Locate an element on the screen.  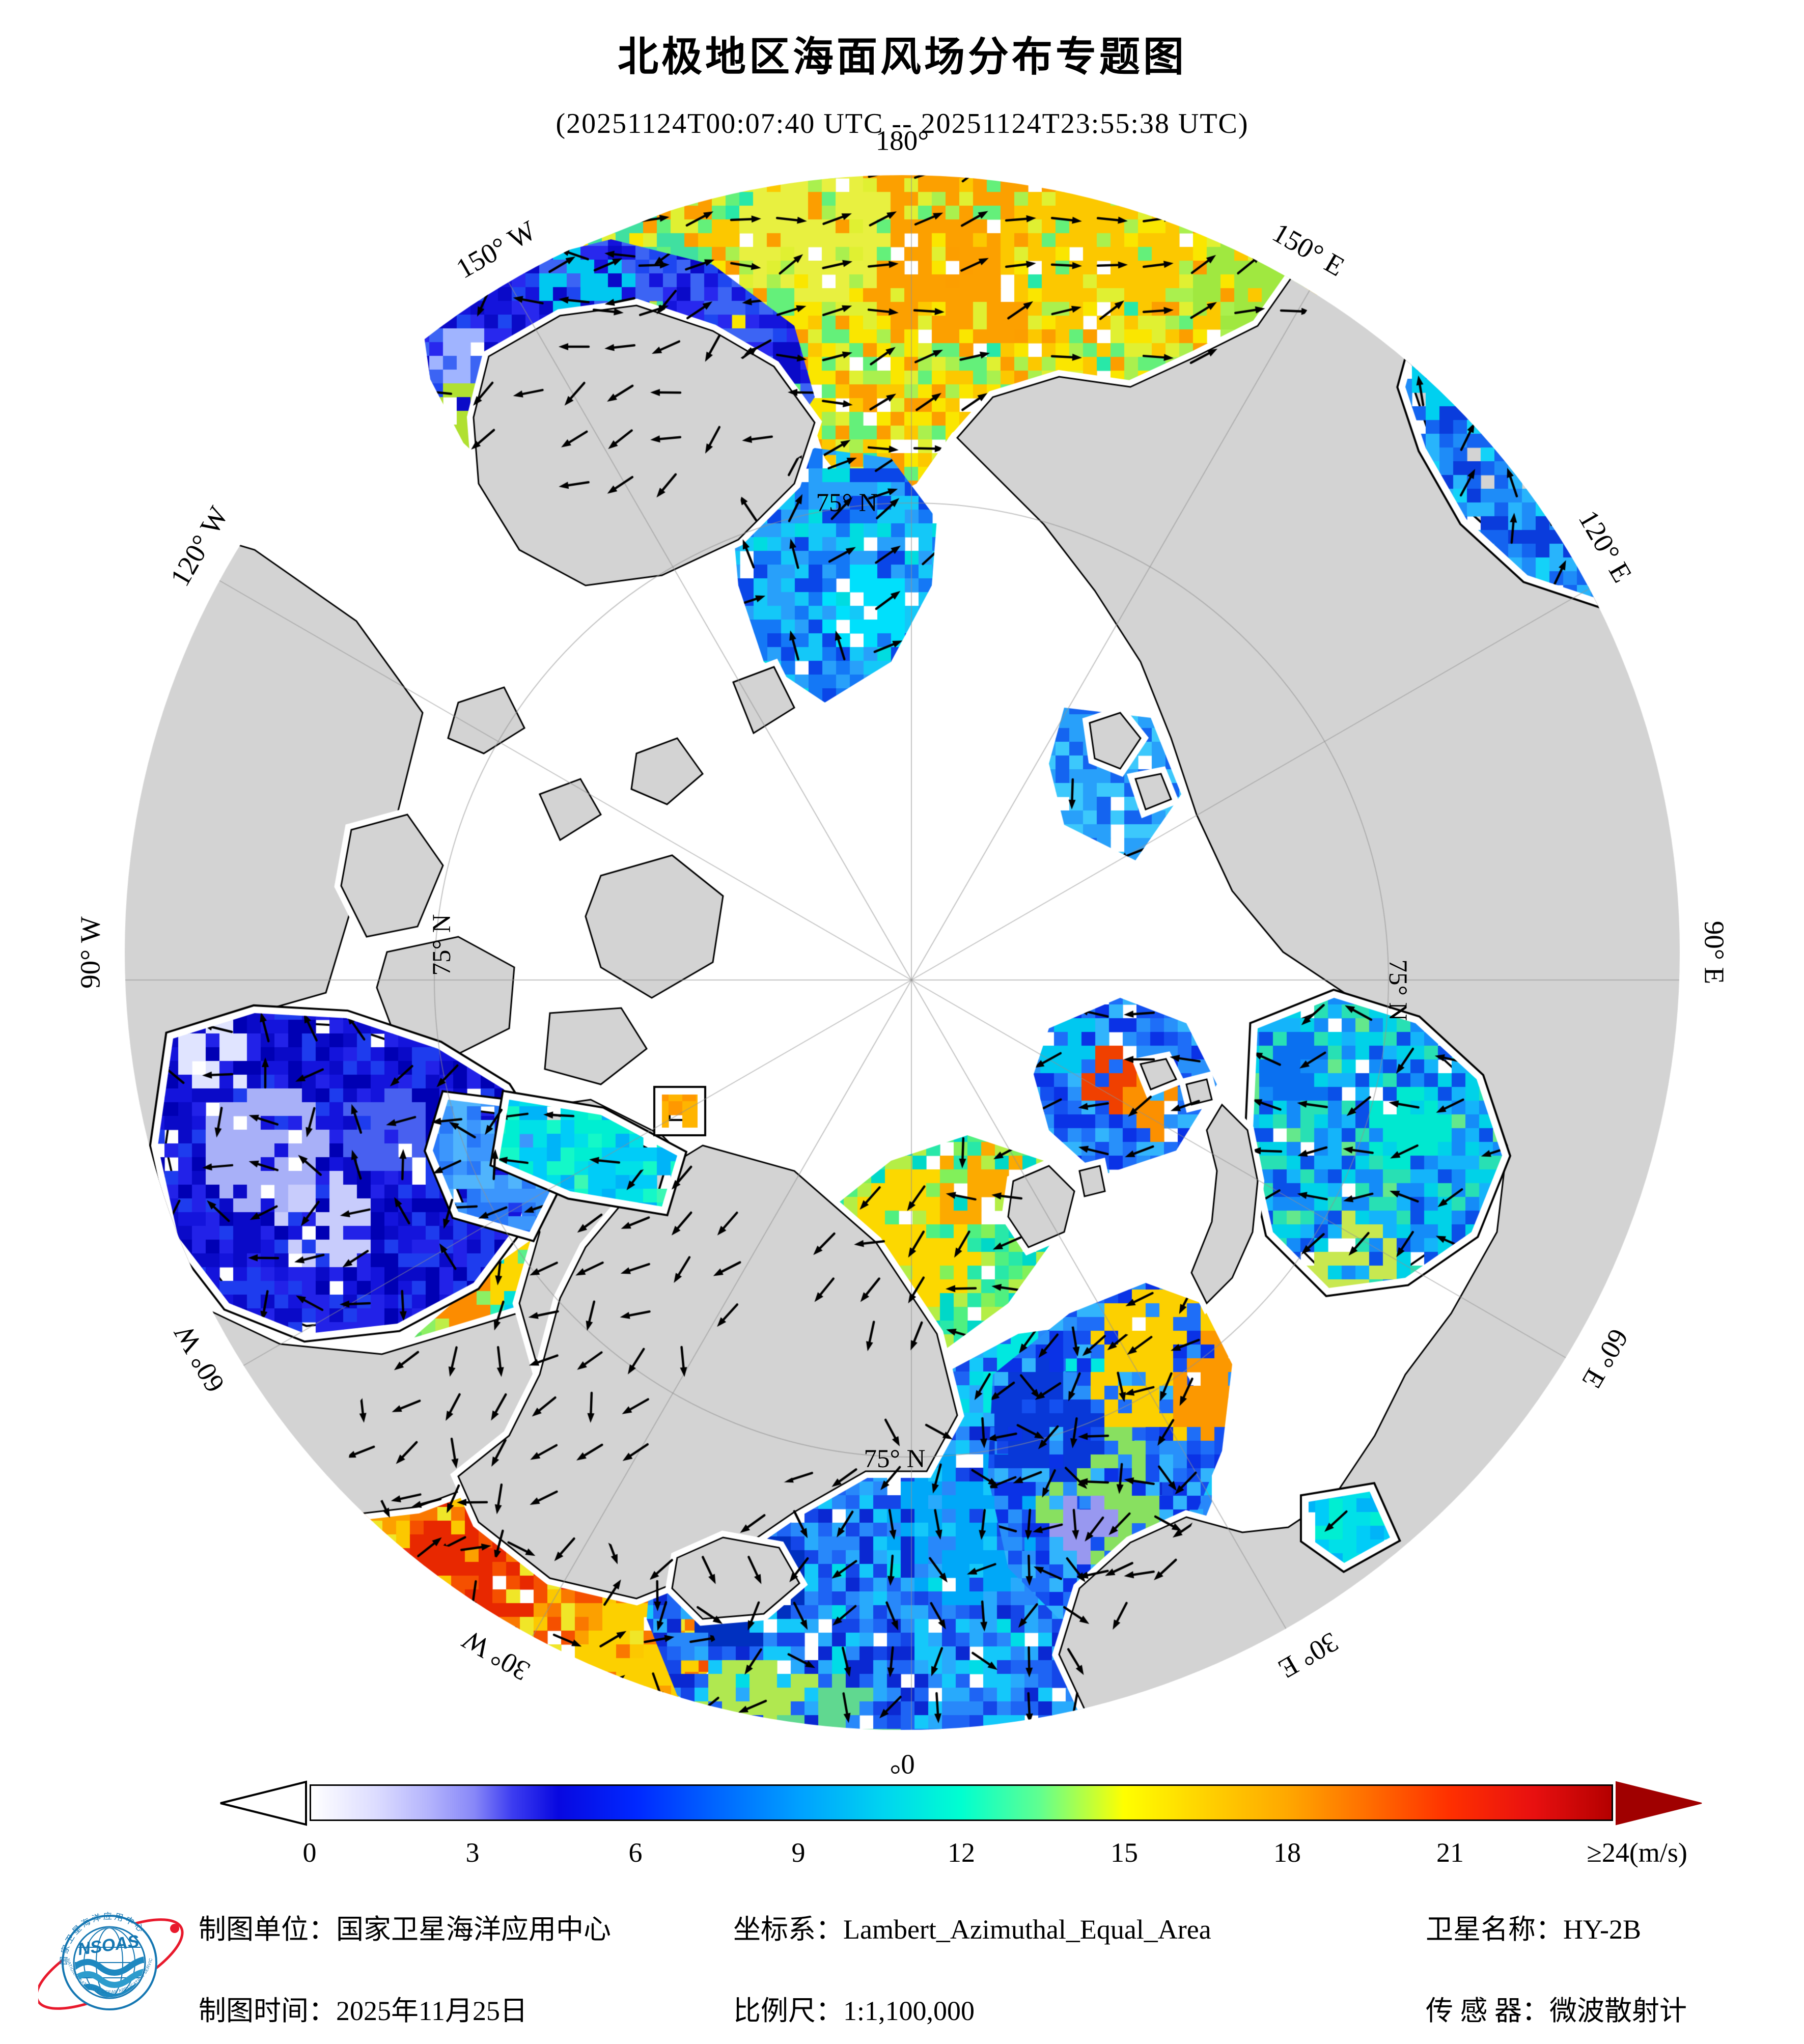
lat-label-75n-top: 75° N is located at coordinates (847, 503).